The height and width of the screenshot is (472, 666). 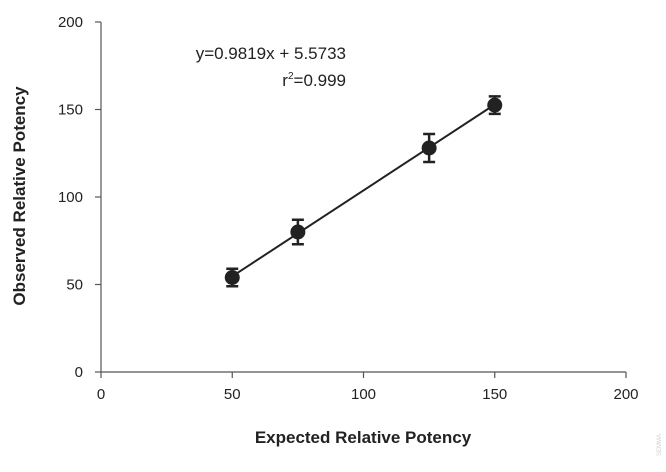 I want to click on y-tick-label: 100, so click(x=70, y=197).